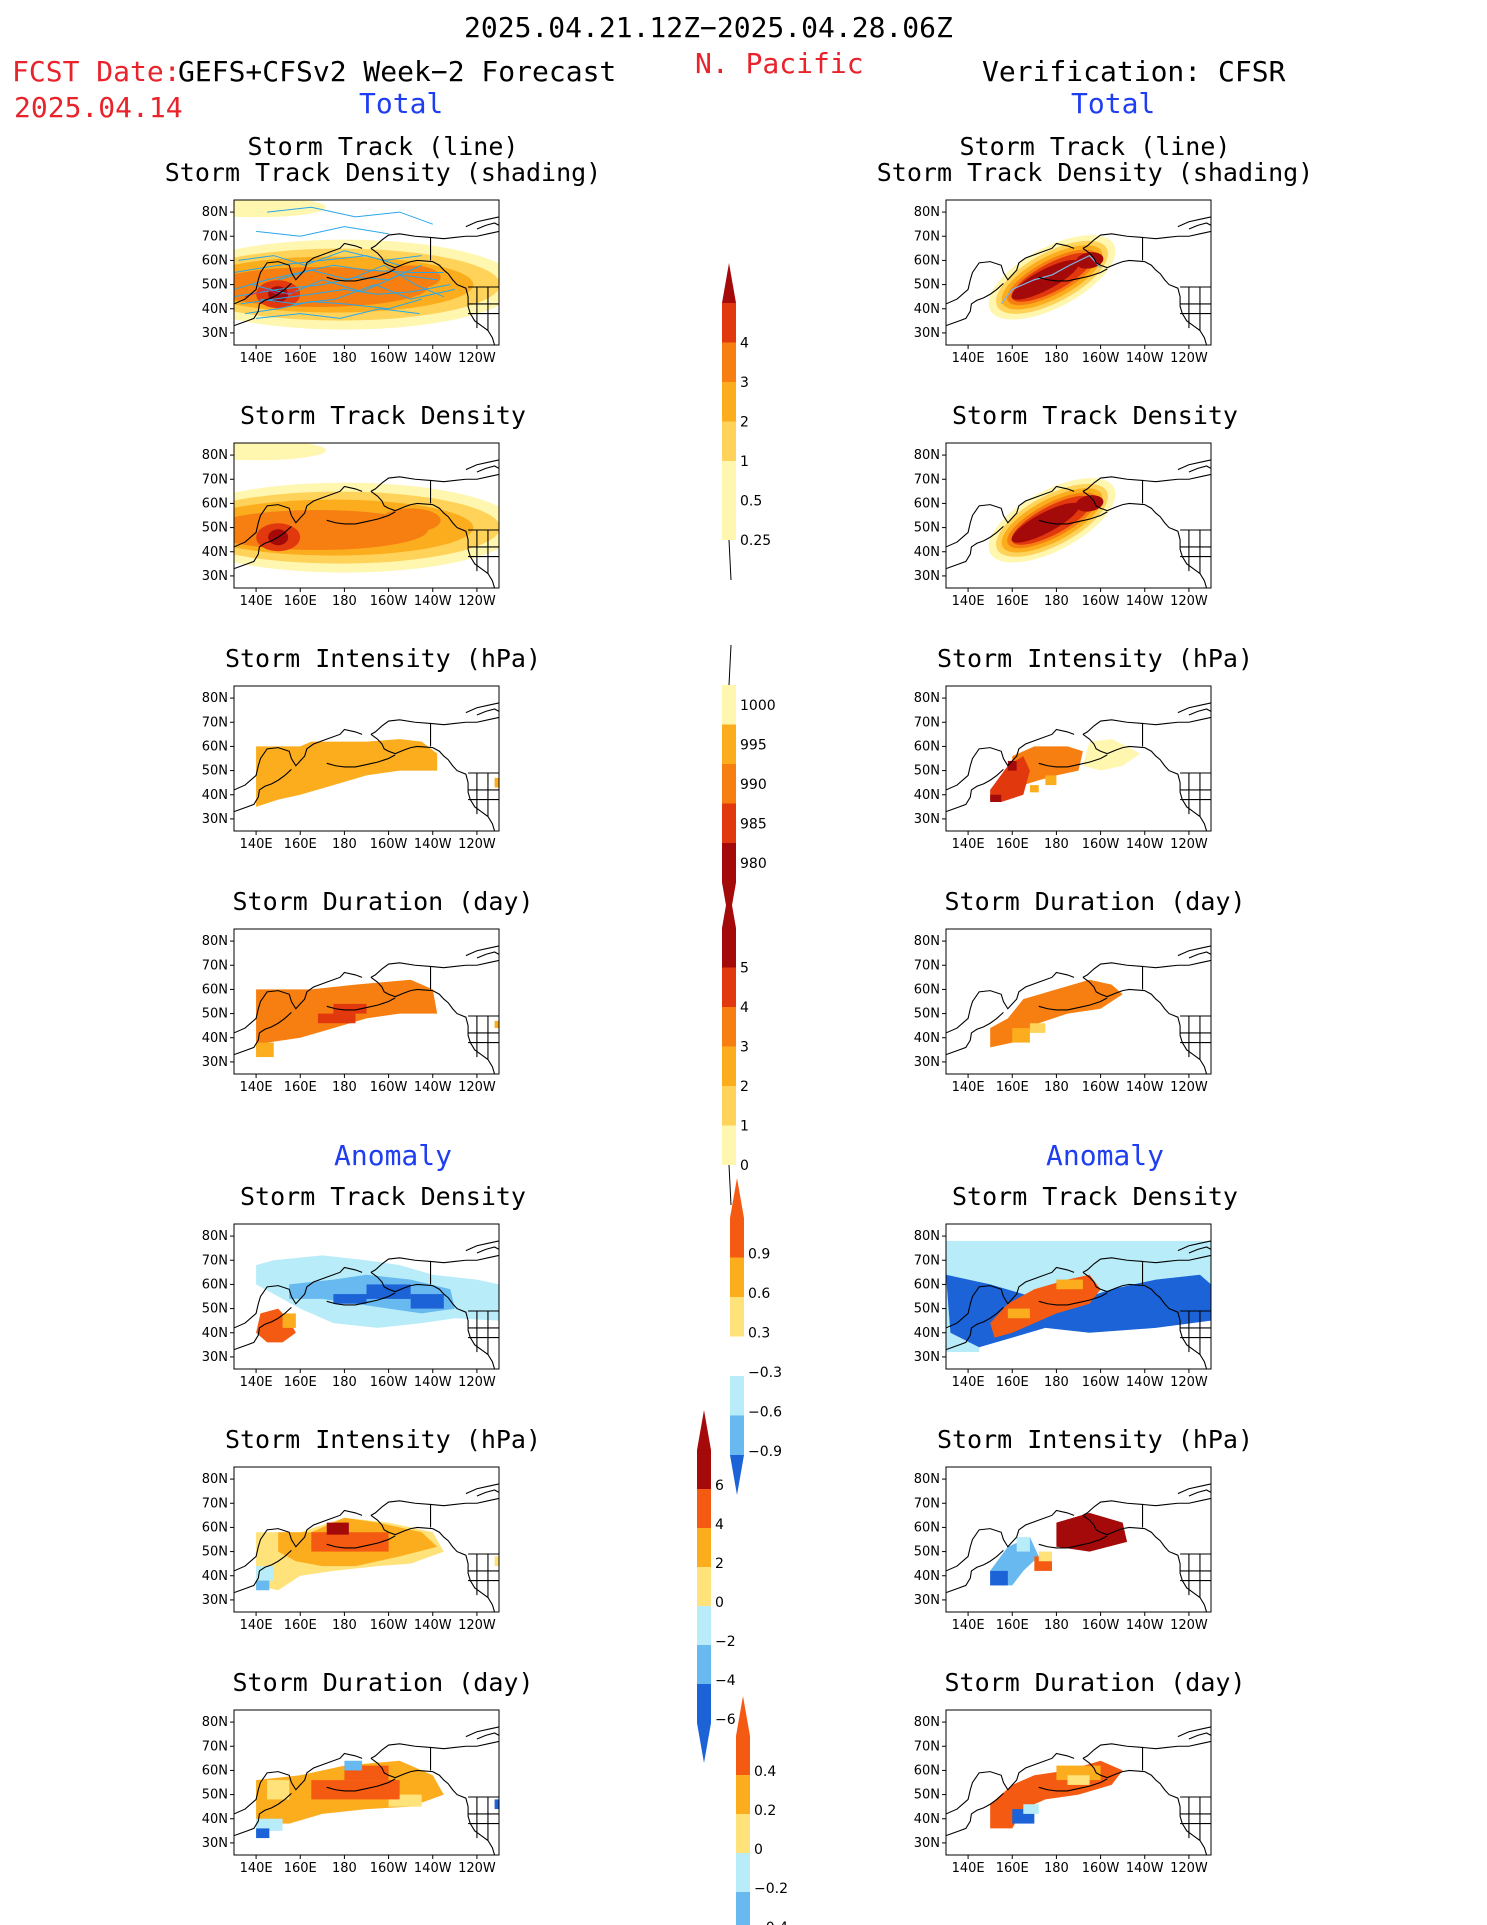 The height and width of the screenshot is (1925, 1487). Describe the element at coordinates (1105, 1155) in the screenshot. I see `anomaly-right-label: Anomaly` at that location.